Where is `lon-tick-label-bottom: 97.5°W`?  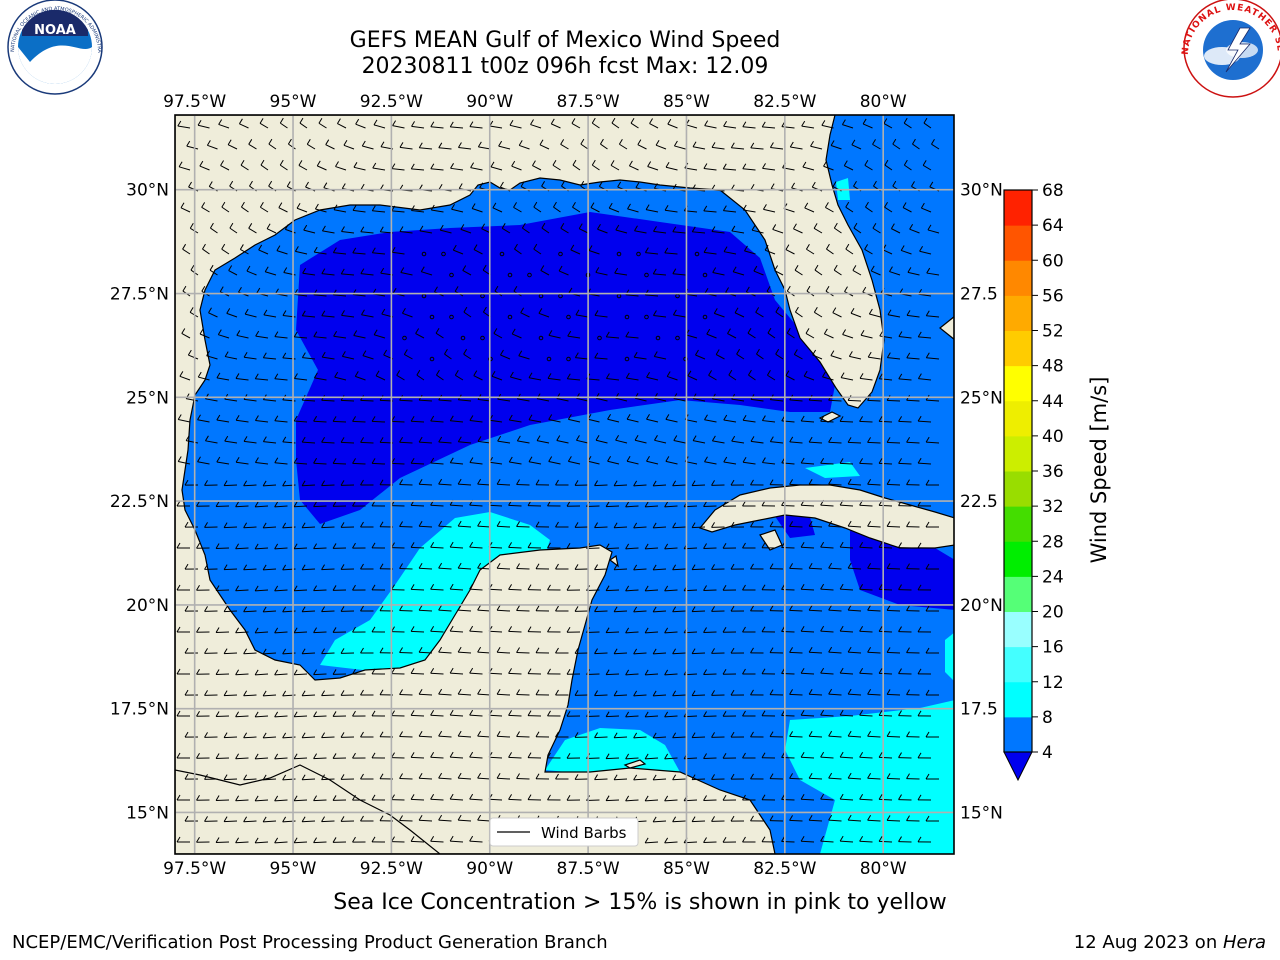
lon-tick-label-bottom: 97.5°W is located at coordinates (194, 869).